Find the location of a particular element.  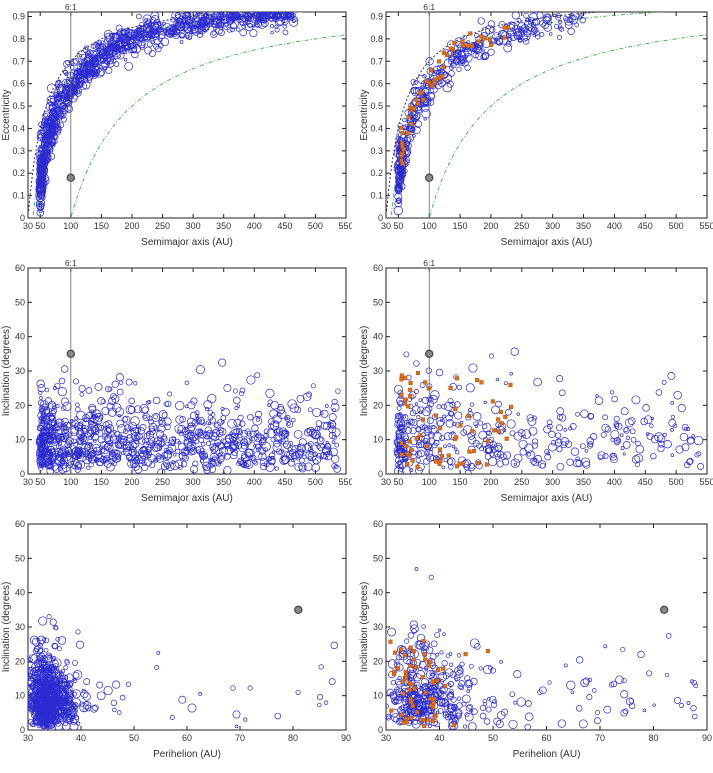

x-tick-label: 30 is located at coordinates (28, 482).